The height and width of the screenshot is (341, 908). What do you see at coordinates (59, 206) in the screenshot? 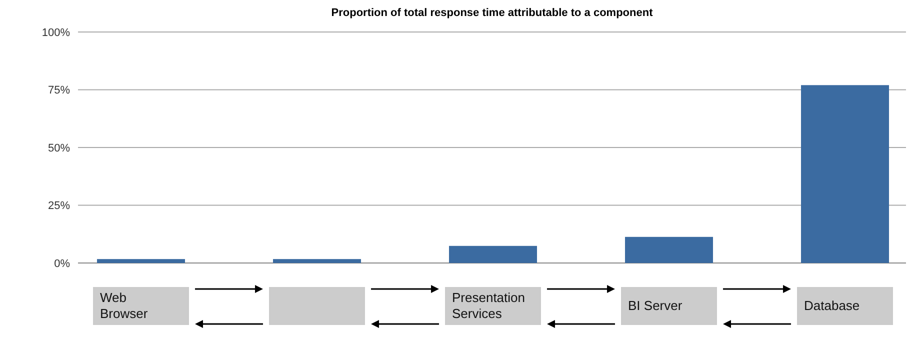
I see `y-tick-label: 25%` at bounding box center [59, 206].